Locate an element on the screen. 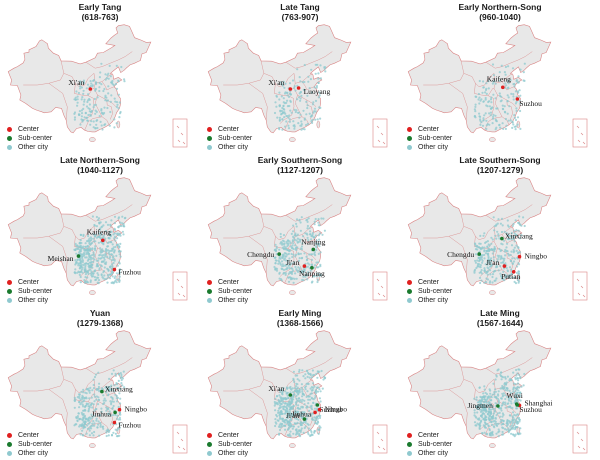 The height and width of the screenshot is (460, 600). map-legend: Center Sub-center Other city is located at coordinates (29, 444).